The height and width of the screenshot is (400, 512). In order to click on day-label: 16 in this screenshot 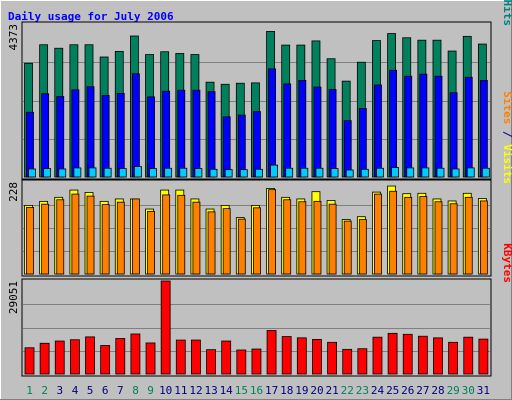, I will do `click(256, 390)`.